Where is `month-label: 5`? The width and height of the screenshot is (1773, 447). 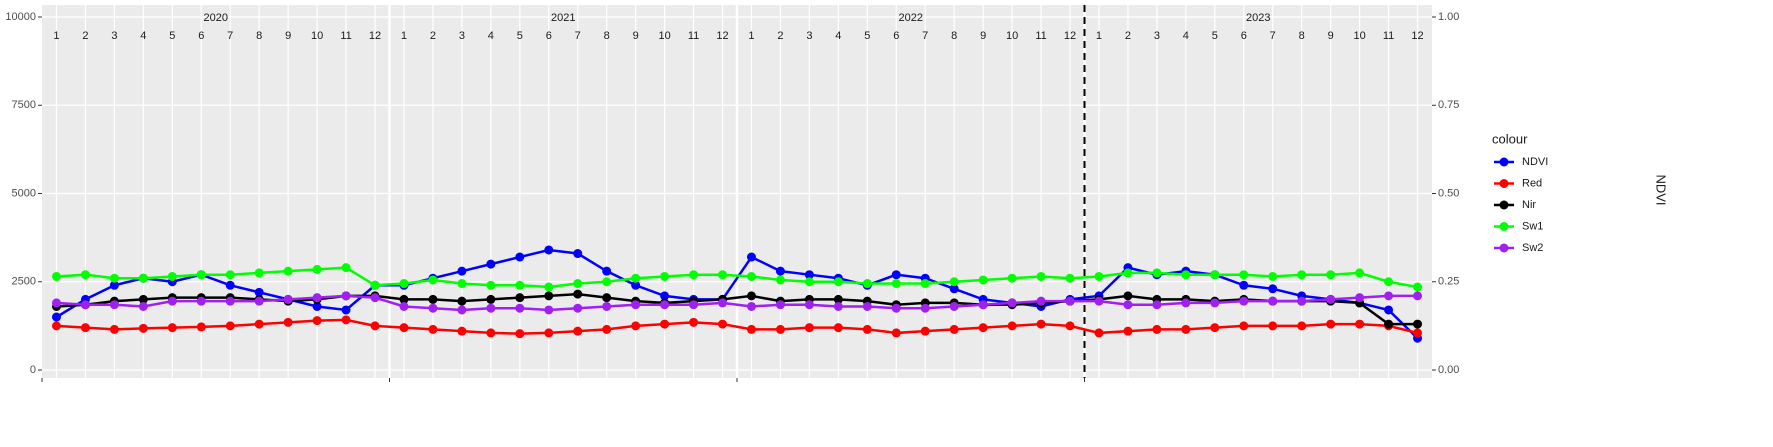
month-label: 5 is located at coordinates (867, 36).